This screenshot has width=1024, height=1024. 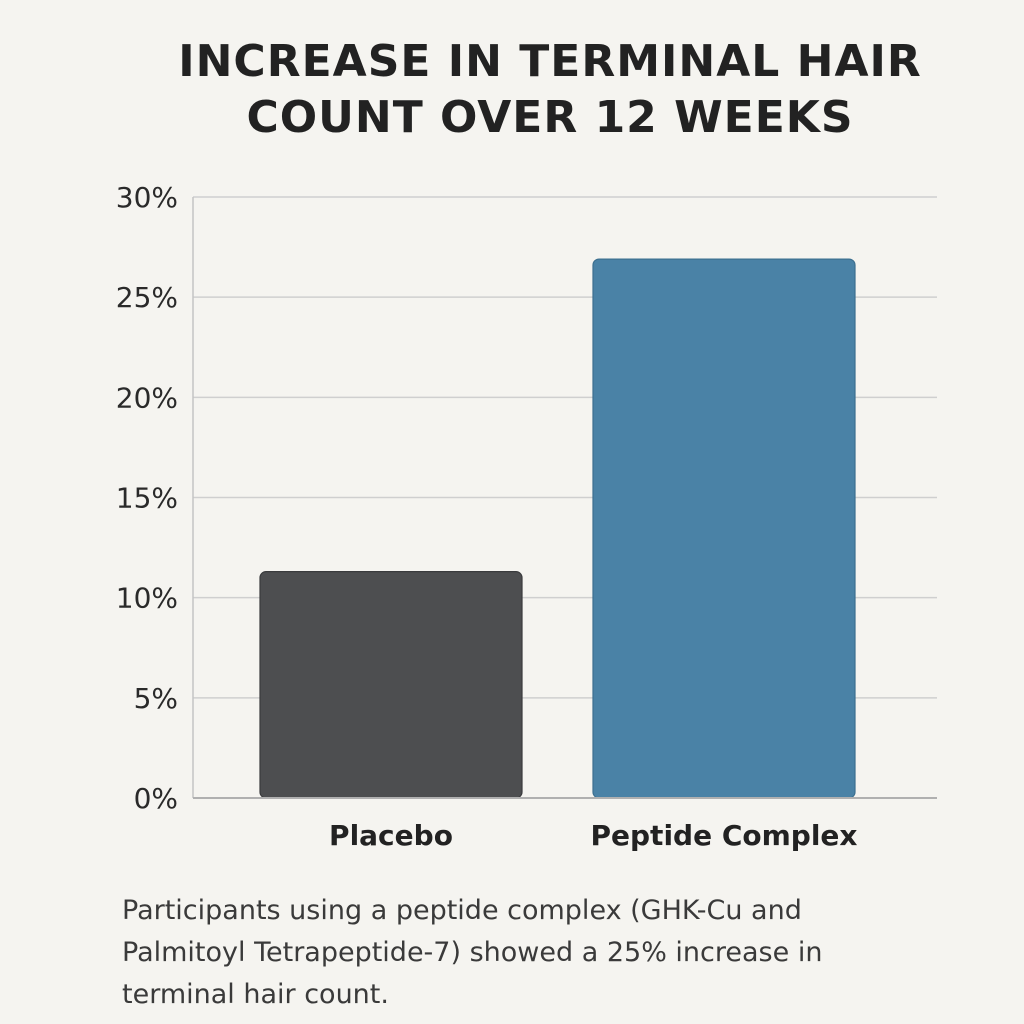 What do you see at coordinates (147, 197) in the screenshot?
I see `y-tick-label: 30%` at bounding box center [147, 197].